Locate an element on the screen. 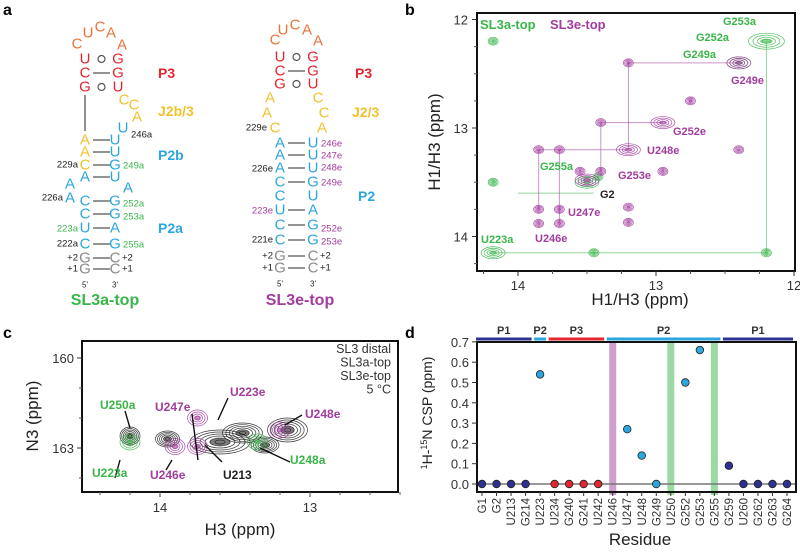 The height and width of the screenshot is (552, 800). legend-sl3e-top: SL3e-top is located at coordinates (578, 24).